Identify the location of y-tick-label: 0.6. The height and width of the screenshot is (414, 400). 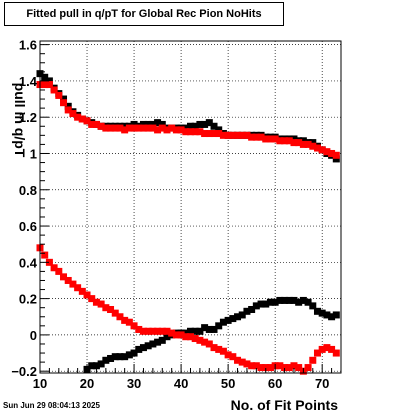
(28, 226).